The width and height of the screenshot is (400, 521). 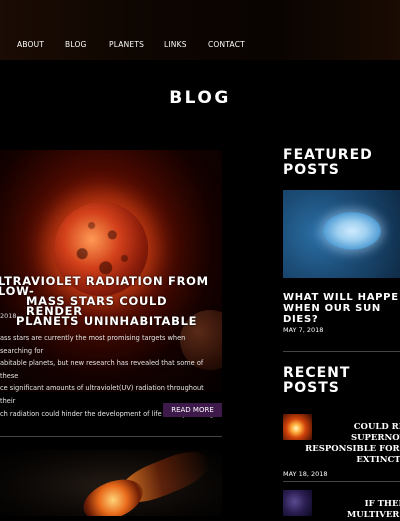 What do you see at coordinates (226, 44) in the screenshot?
I see `nav-link-contact: CONTACT` at bounding box center [226, 44].